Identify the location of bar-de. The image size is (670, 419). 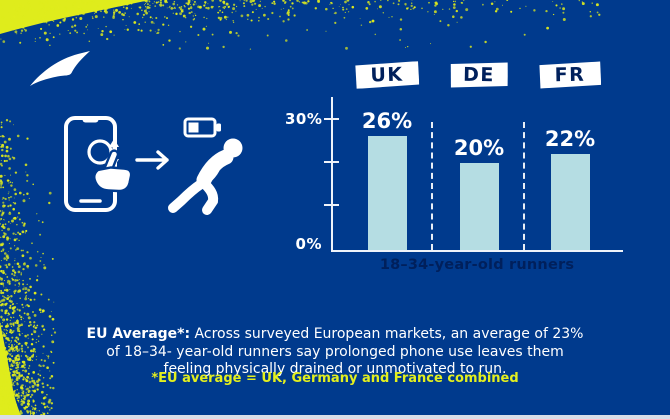
(479, 206).